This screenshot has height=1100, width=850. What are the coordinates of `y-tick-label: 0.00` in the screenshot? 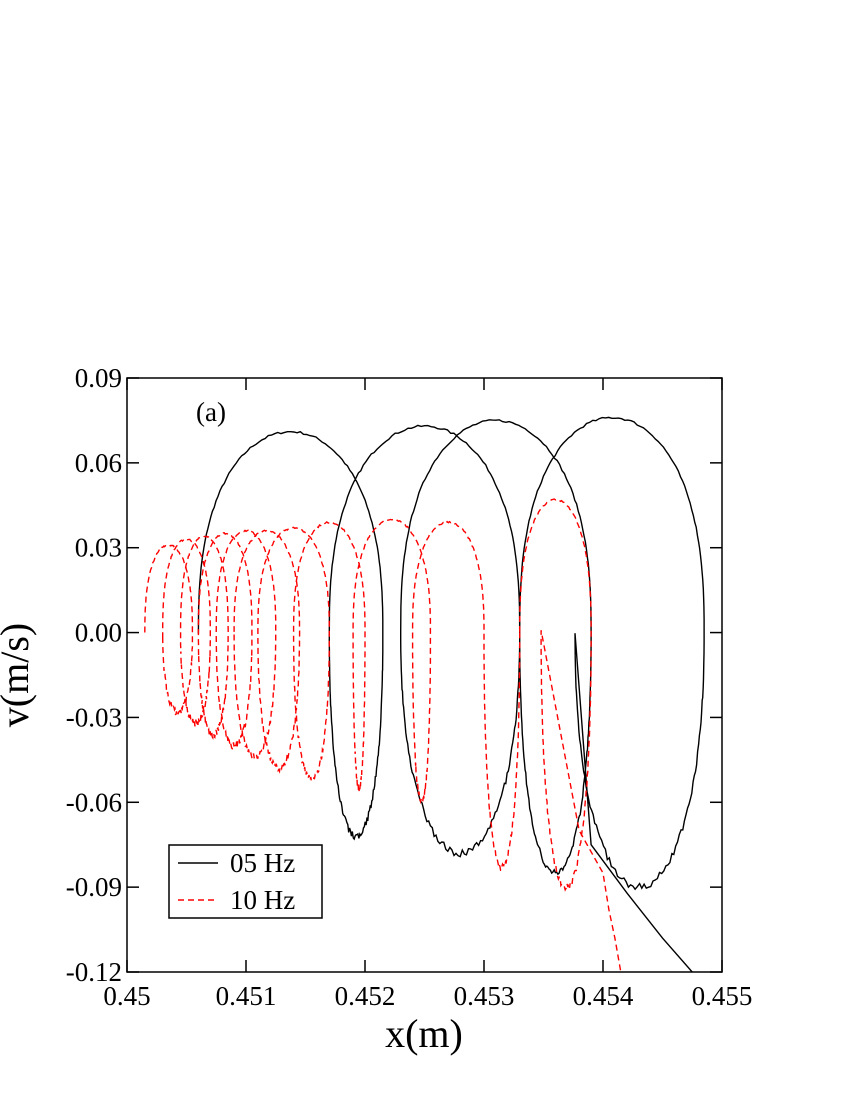 It's located at (98, 633).